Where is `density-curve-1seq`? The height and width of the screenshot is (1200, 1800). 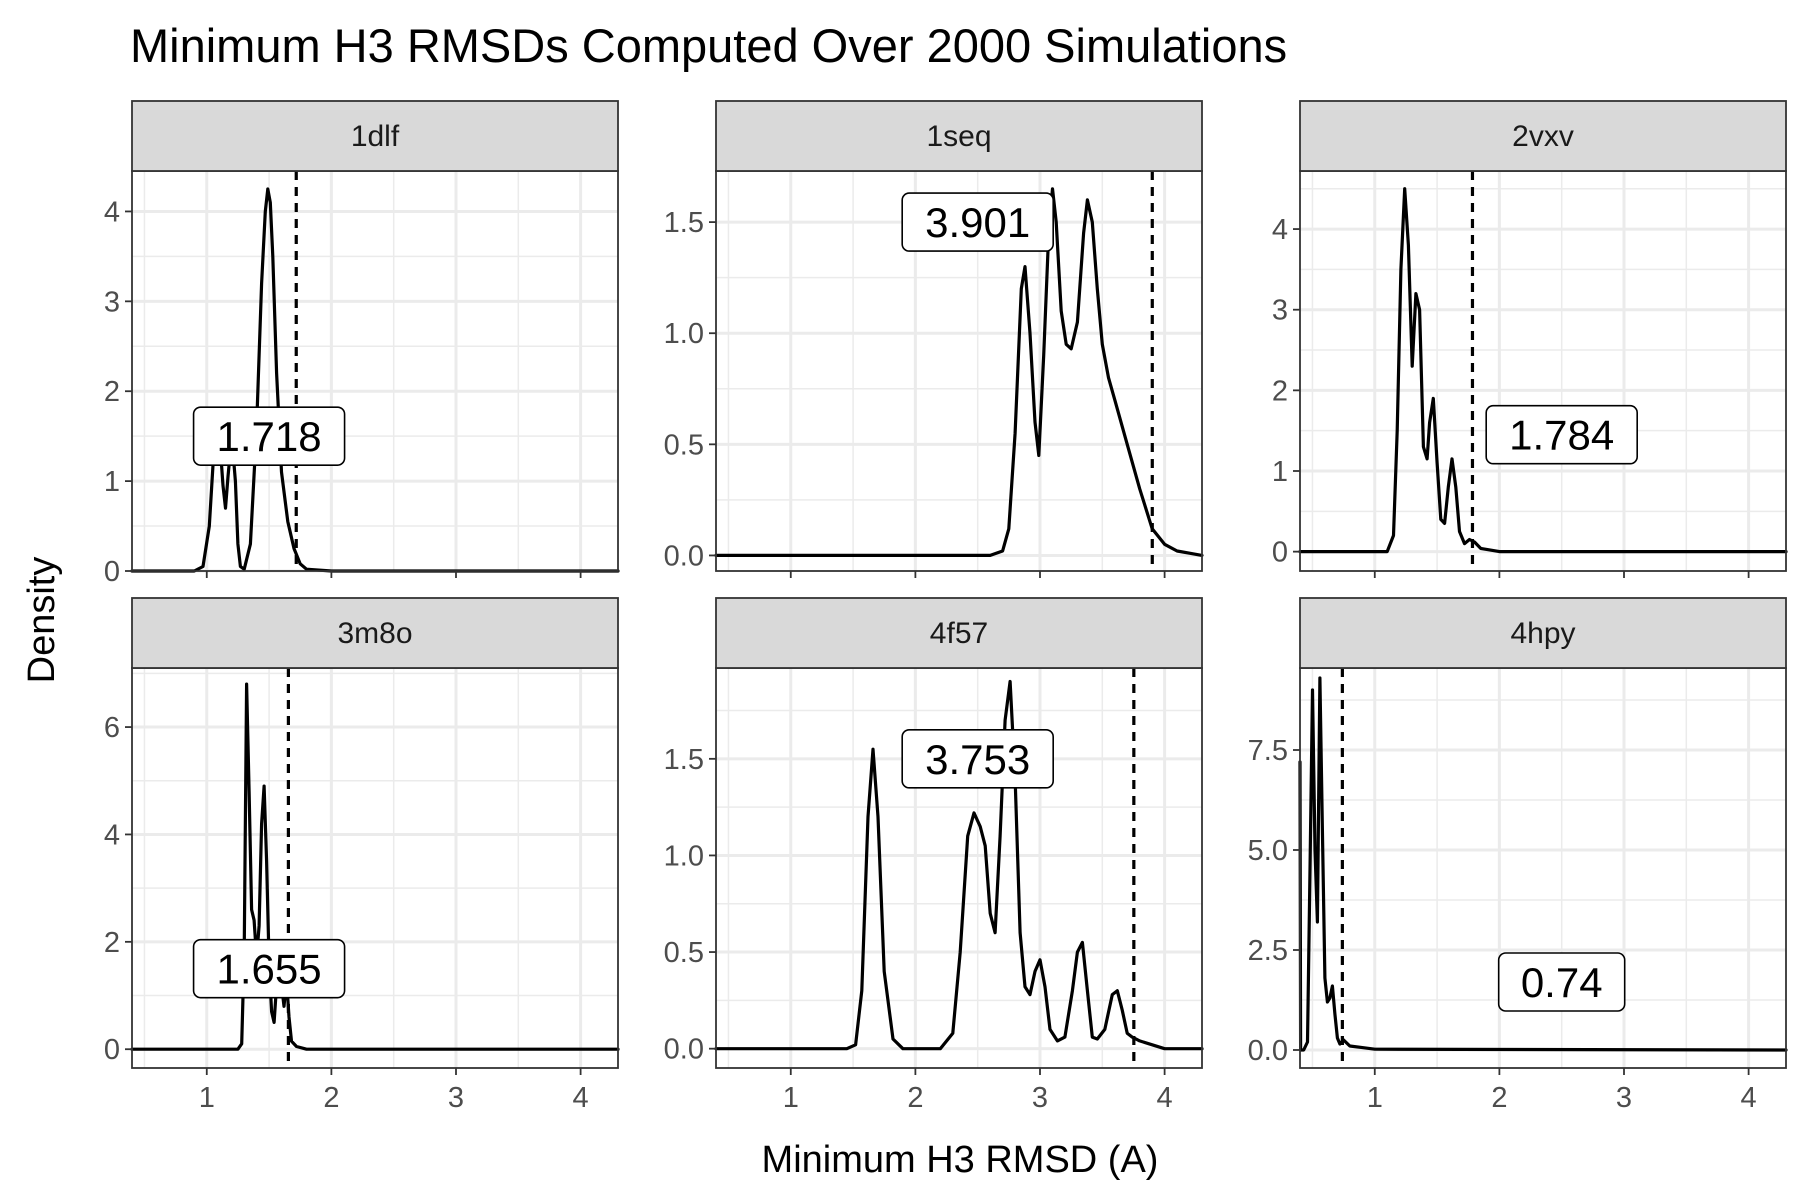
density-curve-1seq is located at coordinates (959, 372).